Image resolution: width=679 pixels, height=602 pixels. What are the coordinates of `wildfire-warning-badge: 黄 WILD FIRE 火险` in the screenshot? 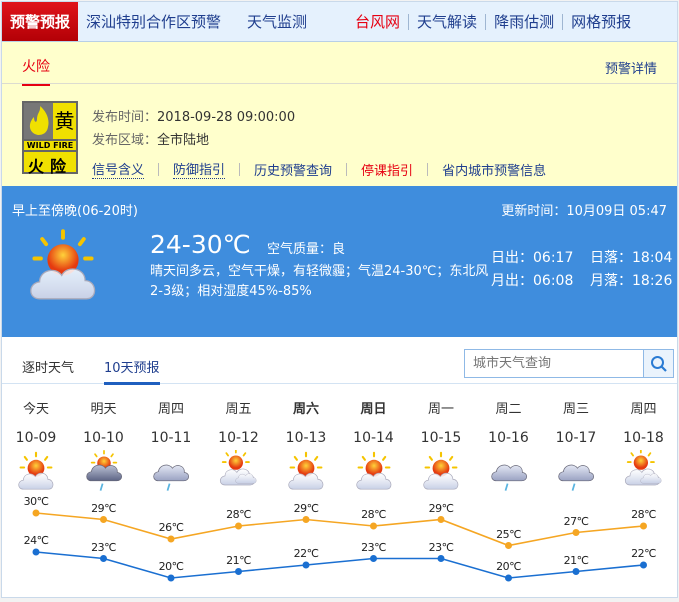 It's located at (50, 138).